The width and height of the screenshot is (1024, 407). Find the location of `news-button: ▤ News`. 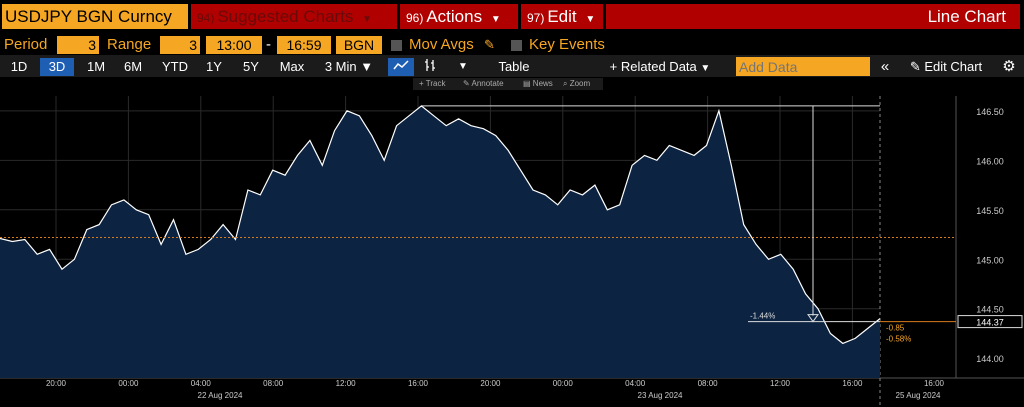

news-button: ▤ News is located at coordinates (538, 84).